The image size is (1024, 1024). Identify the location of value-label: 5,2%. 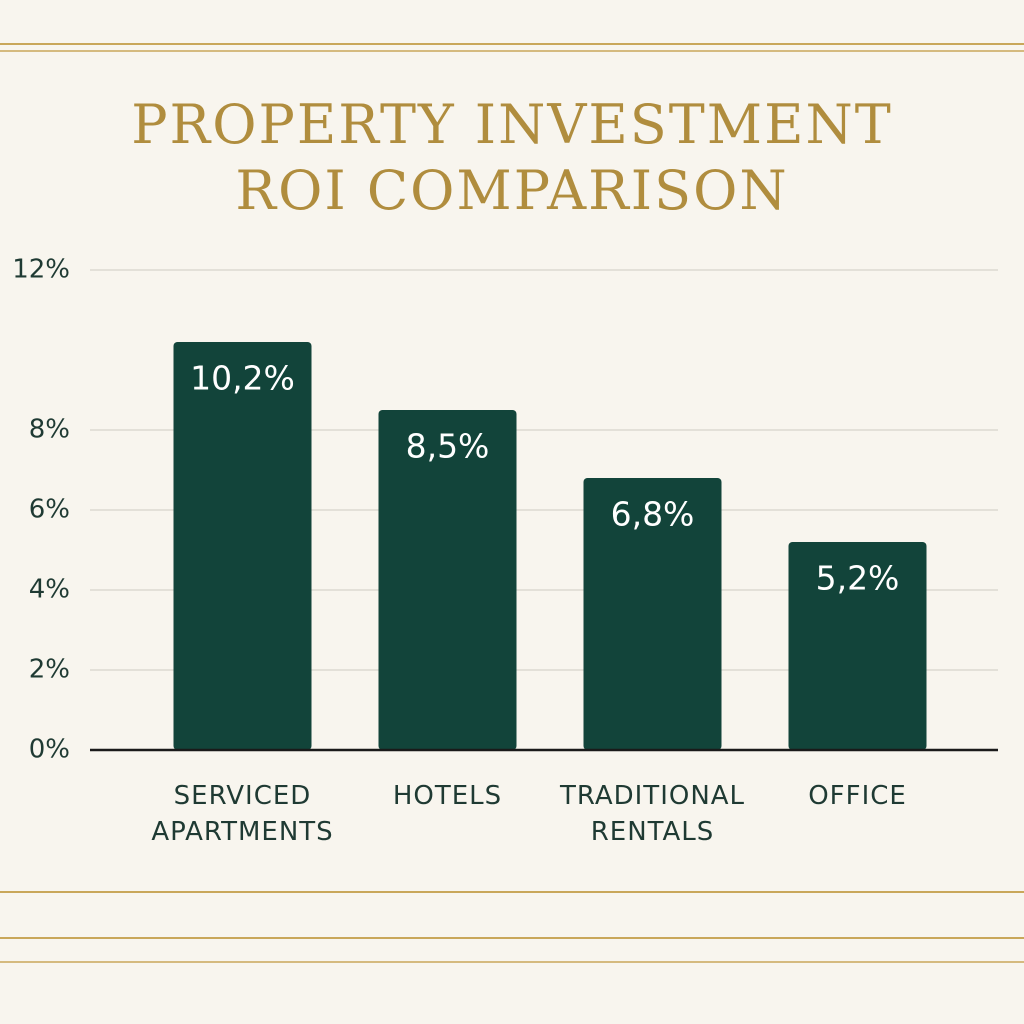
(858, 578).